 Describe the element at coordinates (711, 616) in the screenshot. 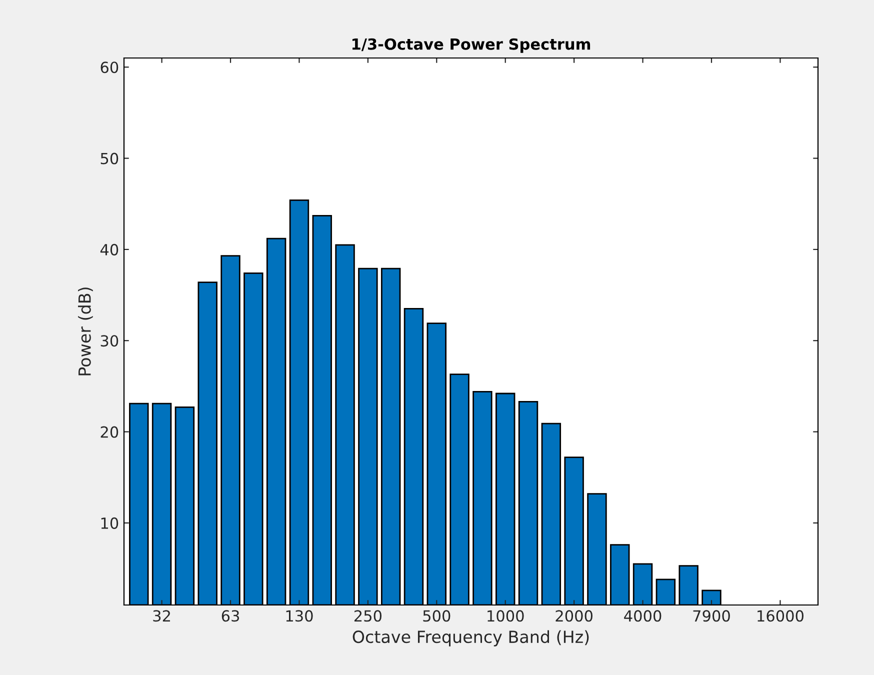

I see `x-tick-label: 7900` at that location.